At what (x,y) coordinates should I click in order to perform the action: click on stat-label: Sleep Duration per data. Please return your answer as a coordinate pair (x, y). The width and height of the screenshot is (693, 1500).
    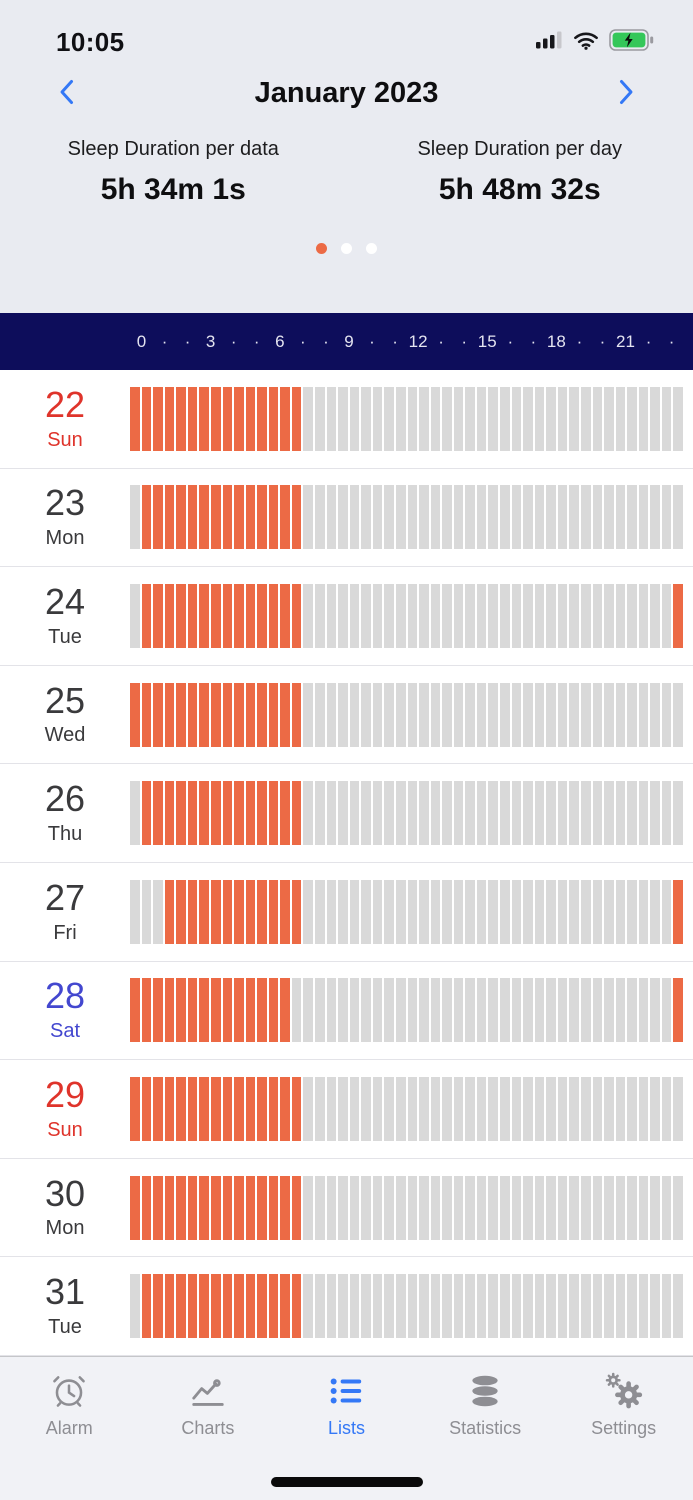
    Looking at the image, I should click on (173, 149).